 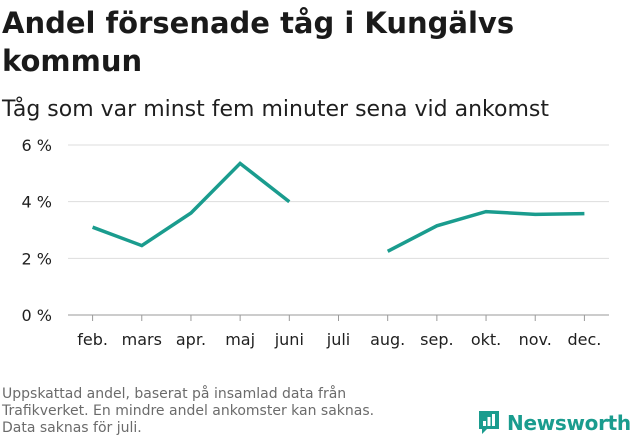 What do you see at coordinates (486, 339) in the screenshot?
I see `x-tick-label: okt.` at bounding box center [486, 339].